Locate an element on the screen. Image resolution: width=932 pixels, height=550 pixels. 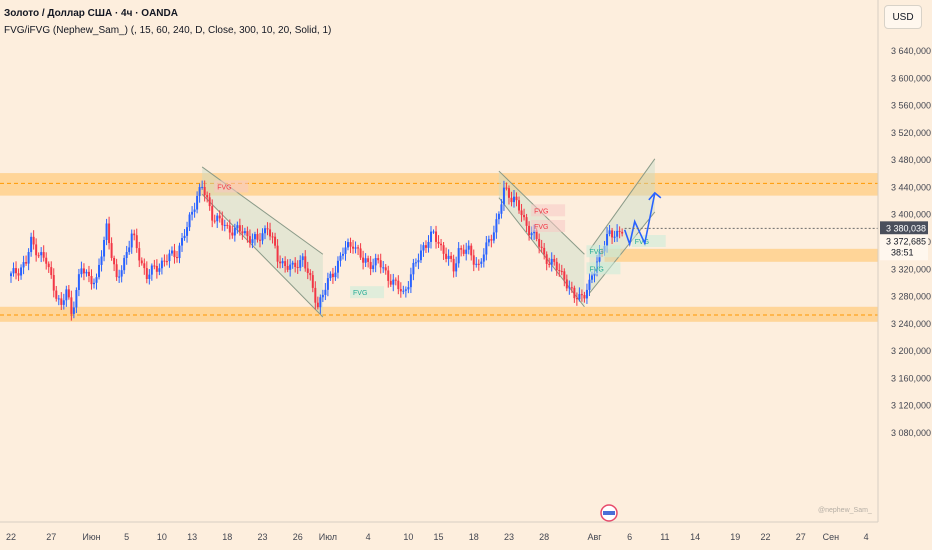
x-tick-14: 23 is located at coordinates (509, 537).